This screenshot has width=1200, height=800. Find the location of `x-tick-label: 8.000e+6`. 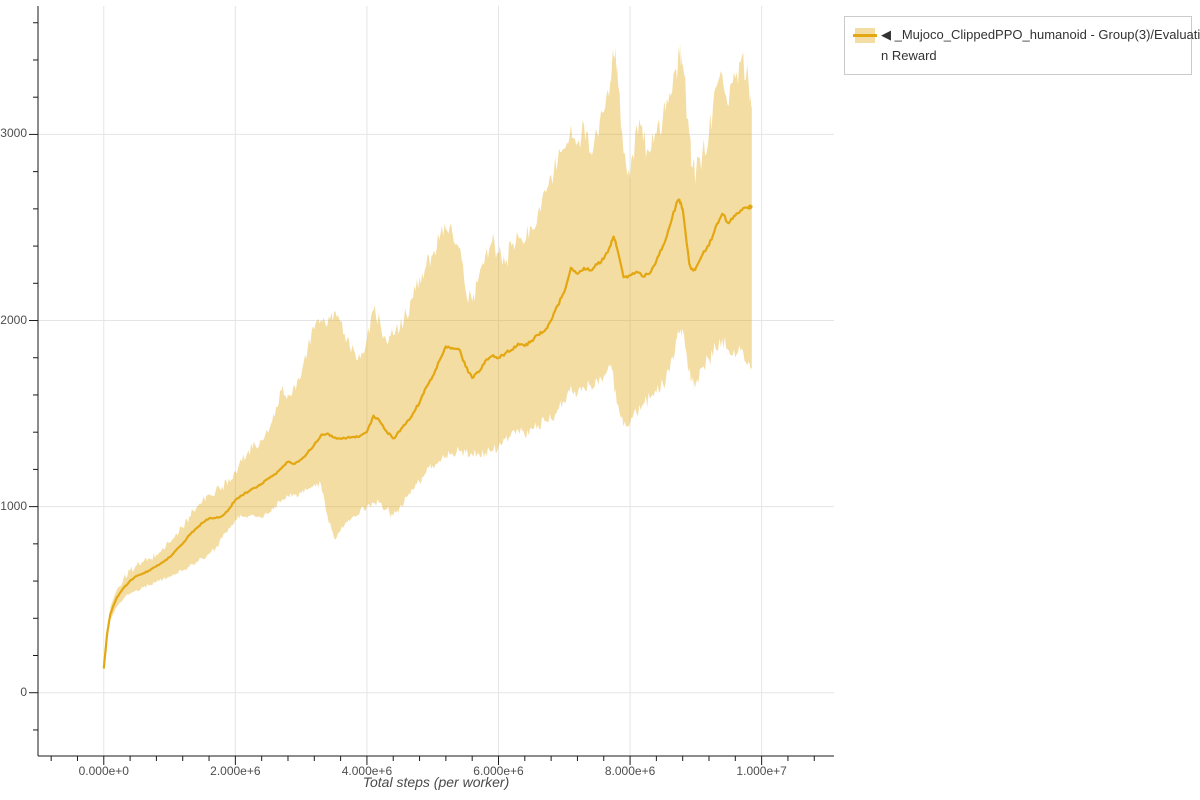

x-tick-label: 8.000e+6 is located at coordinates (630, 771).